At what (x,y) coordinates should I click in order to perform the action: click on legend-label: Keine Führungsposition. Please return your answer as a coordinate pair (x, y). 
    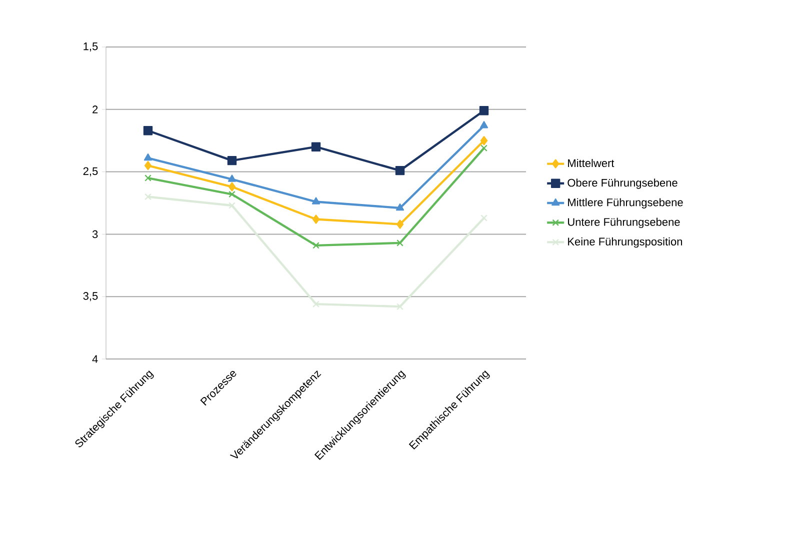
    Looking at the image, I should click on (625, 242).